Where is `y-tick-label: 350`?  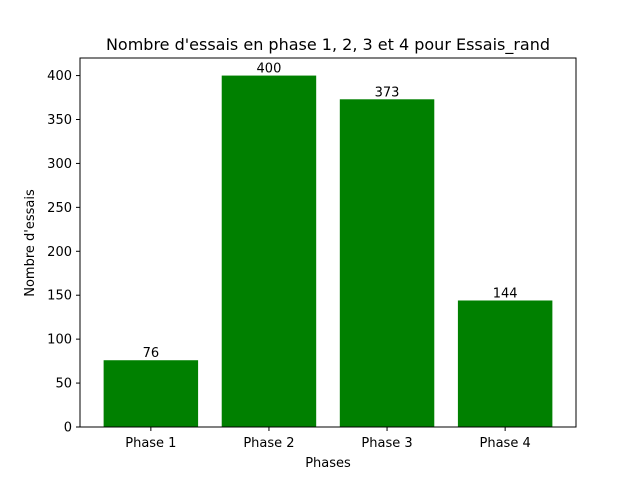 y-tick-label: 350 is located at coordinates (59, 120).